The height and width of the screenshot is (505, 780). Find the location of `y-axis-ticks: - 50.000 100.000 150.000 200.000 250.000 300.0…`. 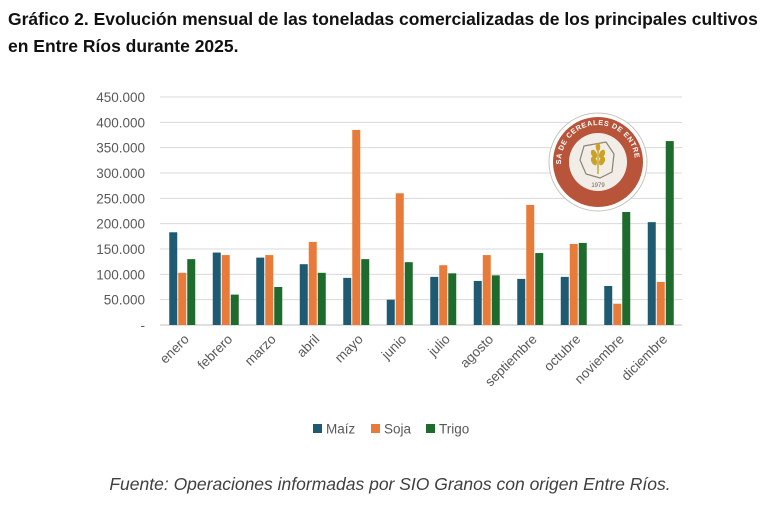

y-axis-ticks: - 50.000 100.000 150.000 200.000 250.000 300.0… is located at coordinates (120, 211).